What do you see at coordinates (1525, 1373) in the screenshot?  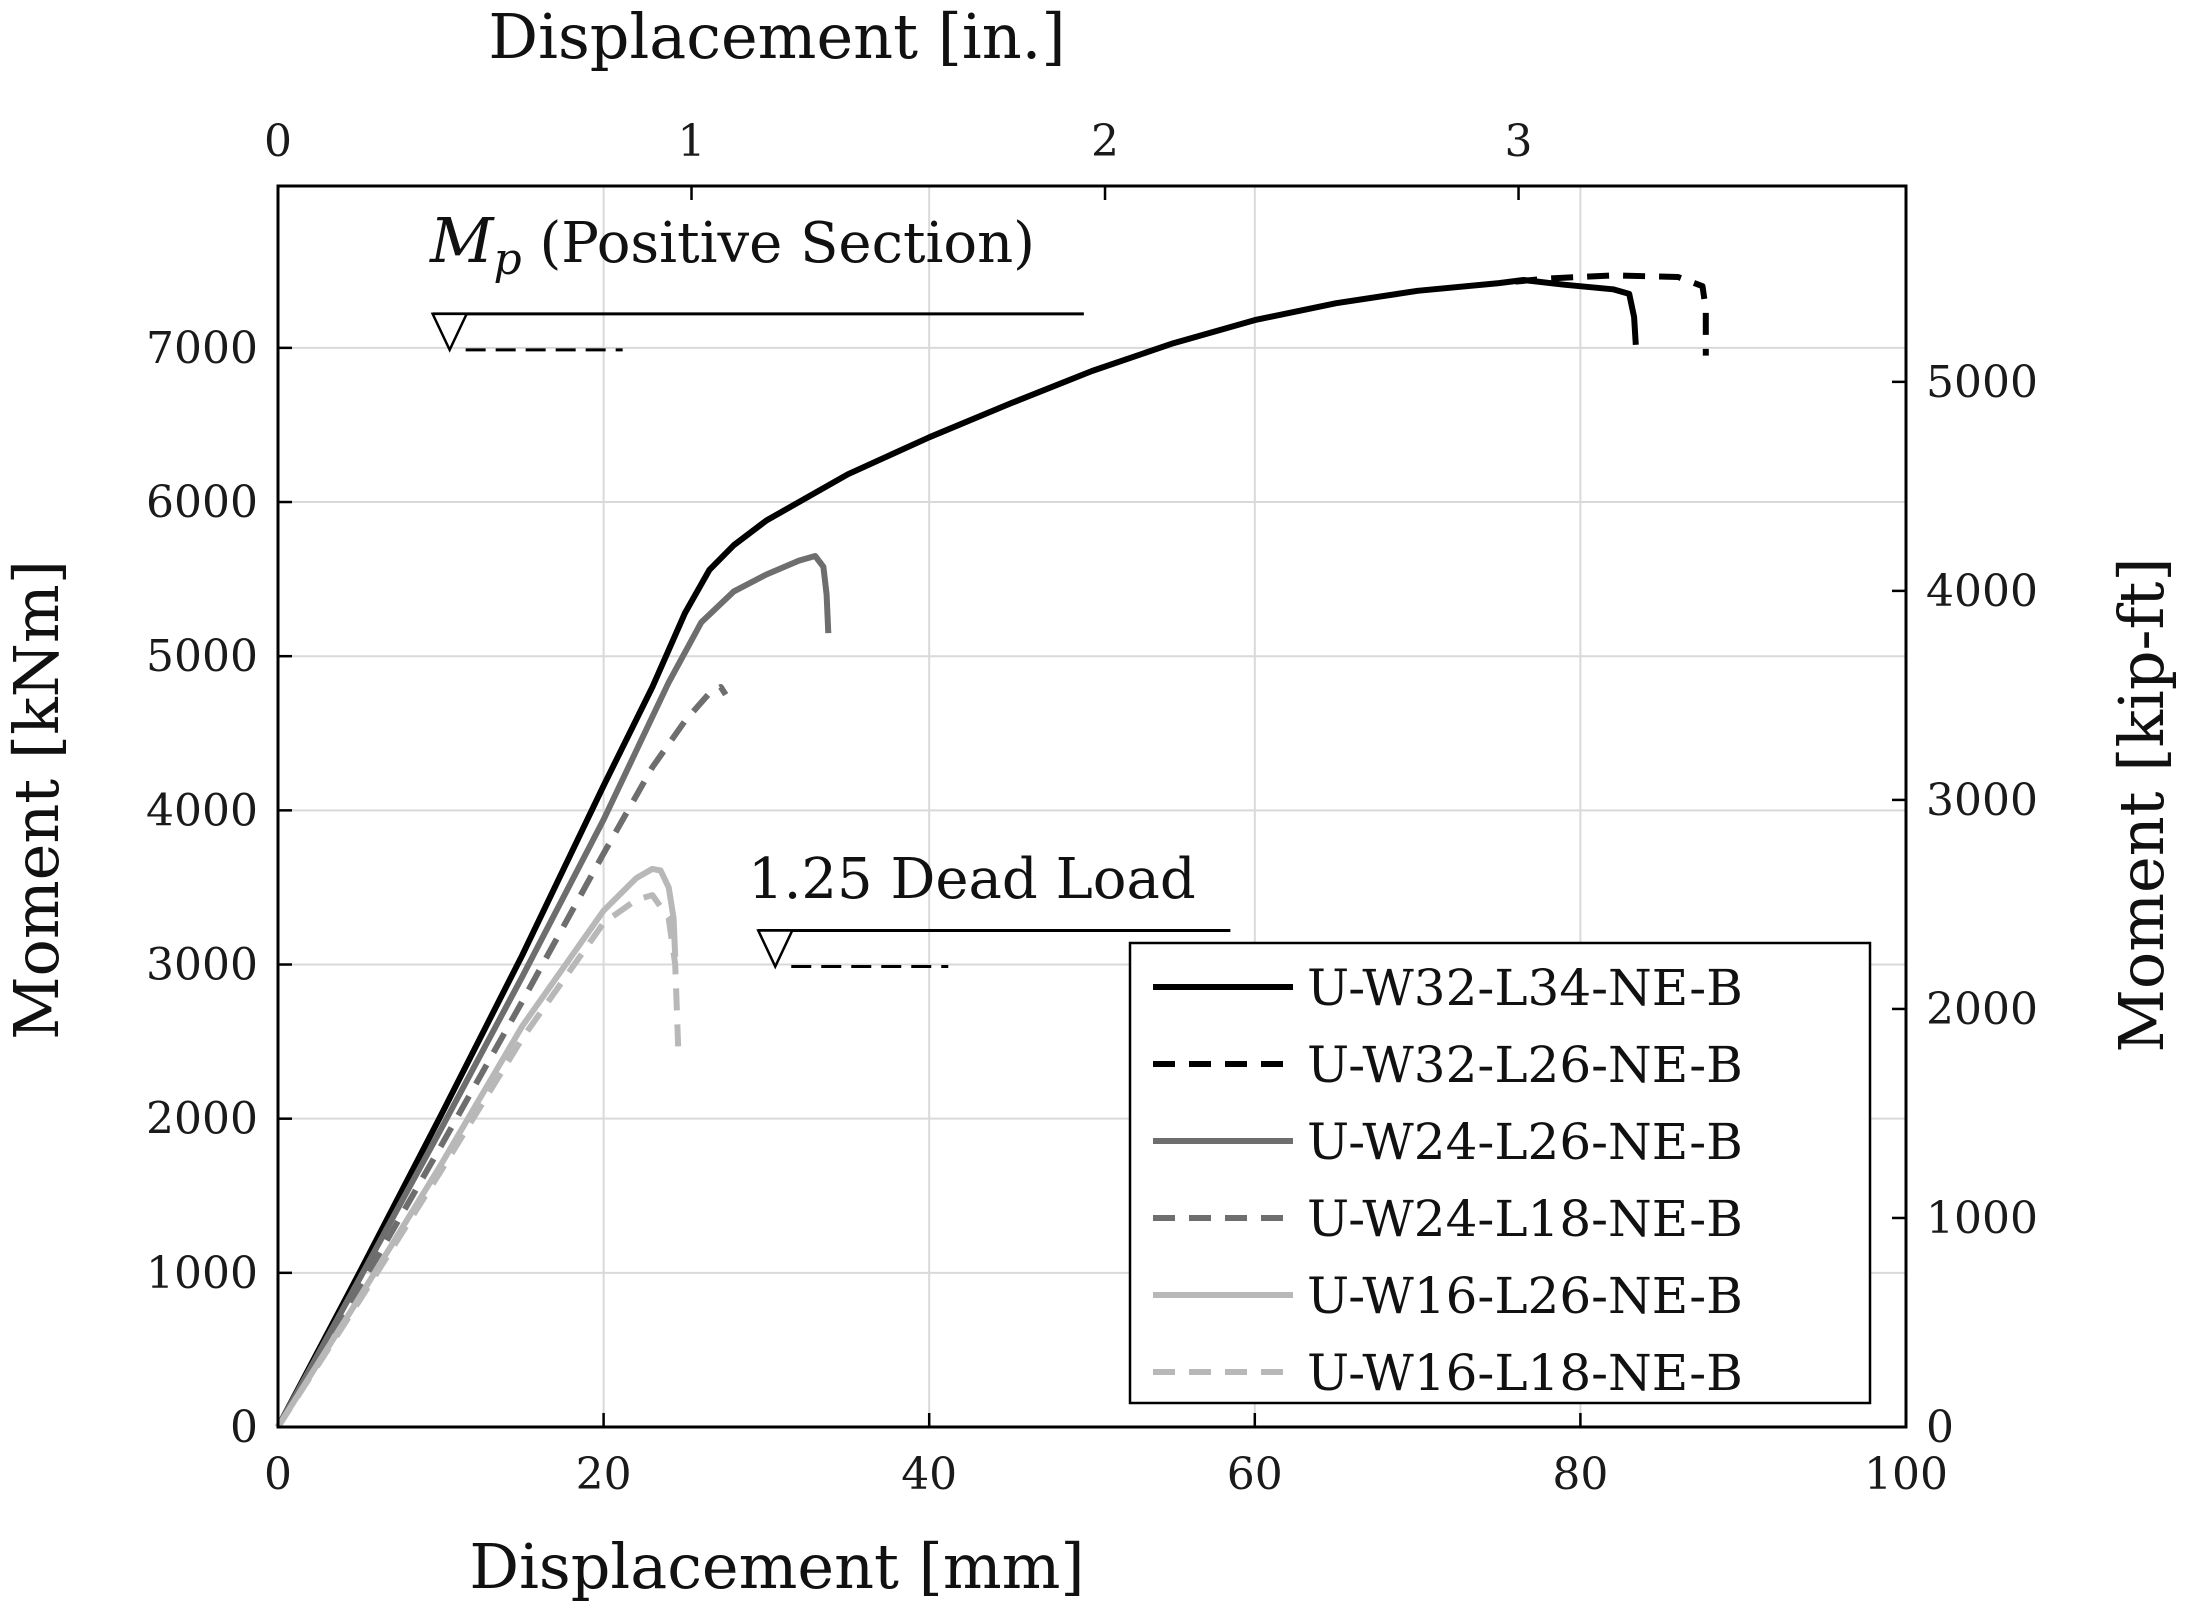 I see `legend-label: U-W16-L18-NE-B` at bounding box center [1525, 1373].